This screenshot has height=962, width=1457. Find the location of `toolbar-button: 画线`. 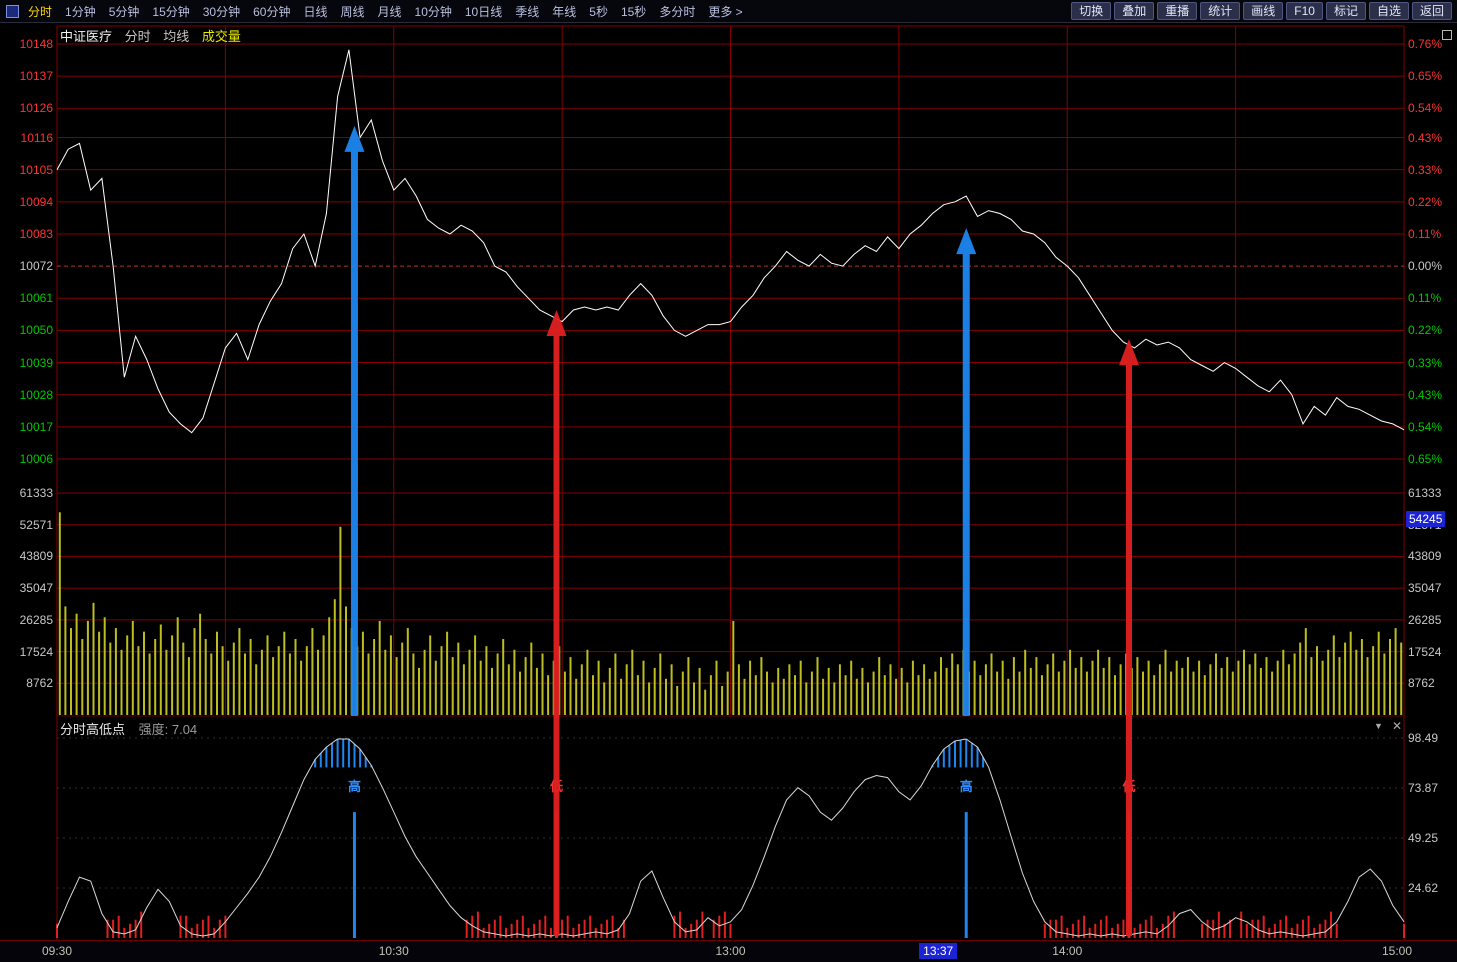

toolbar-button: 画线 is located at coordinates (1263, 11).